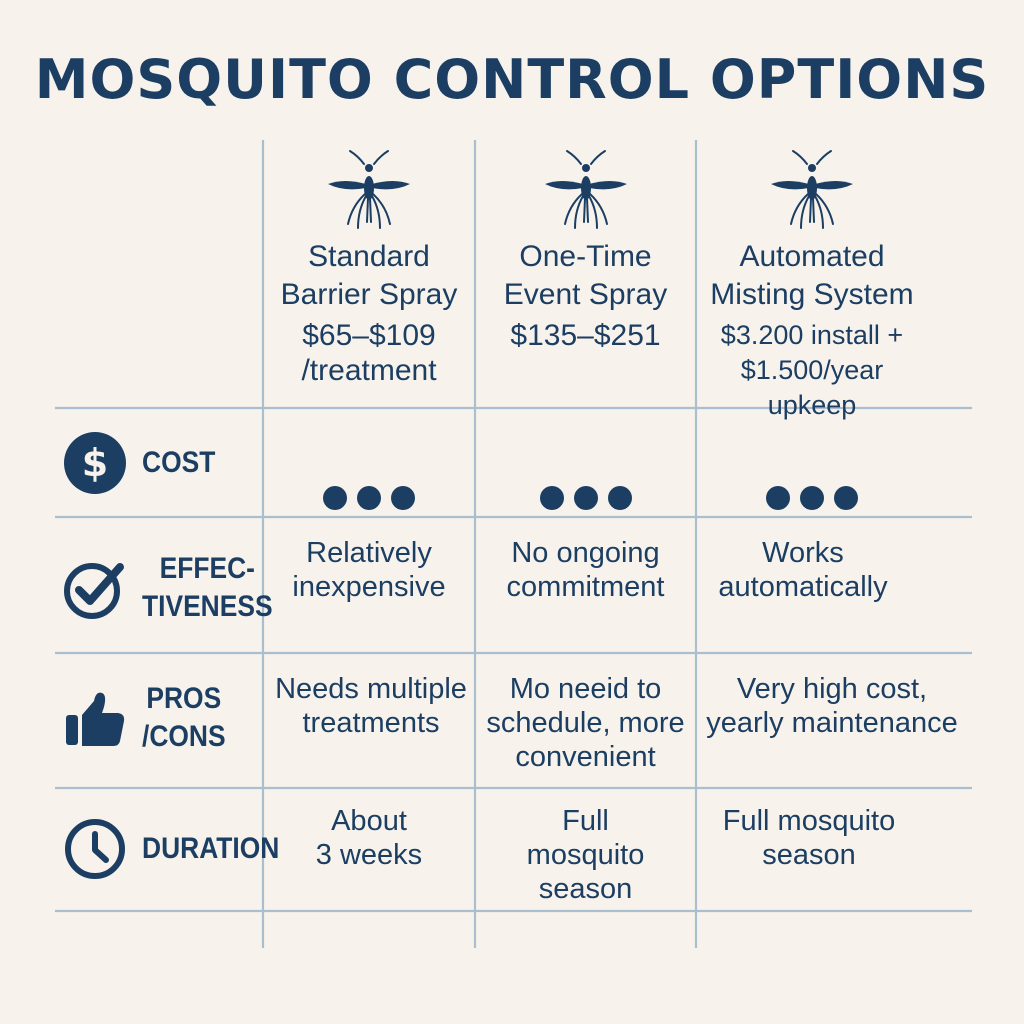 This screenshot has height=1024, width=1024. What do you see at coordinates (585, 335) in the screenshot?
I see `column-price: $135–$251` at bounding box center [585, 335].